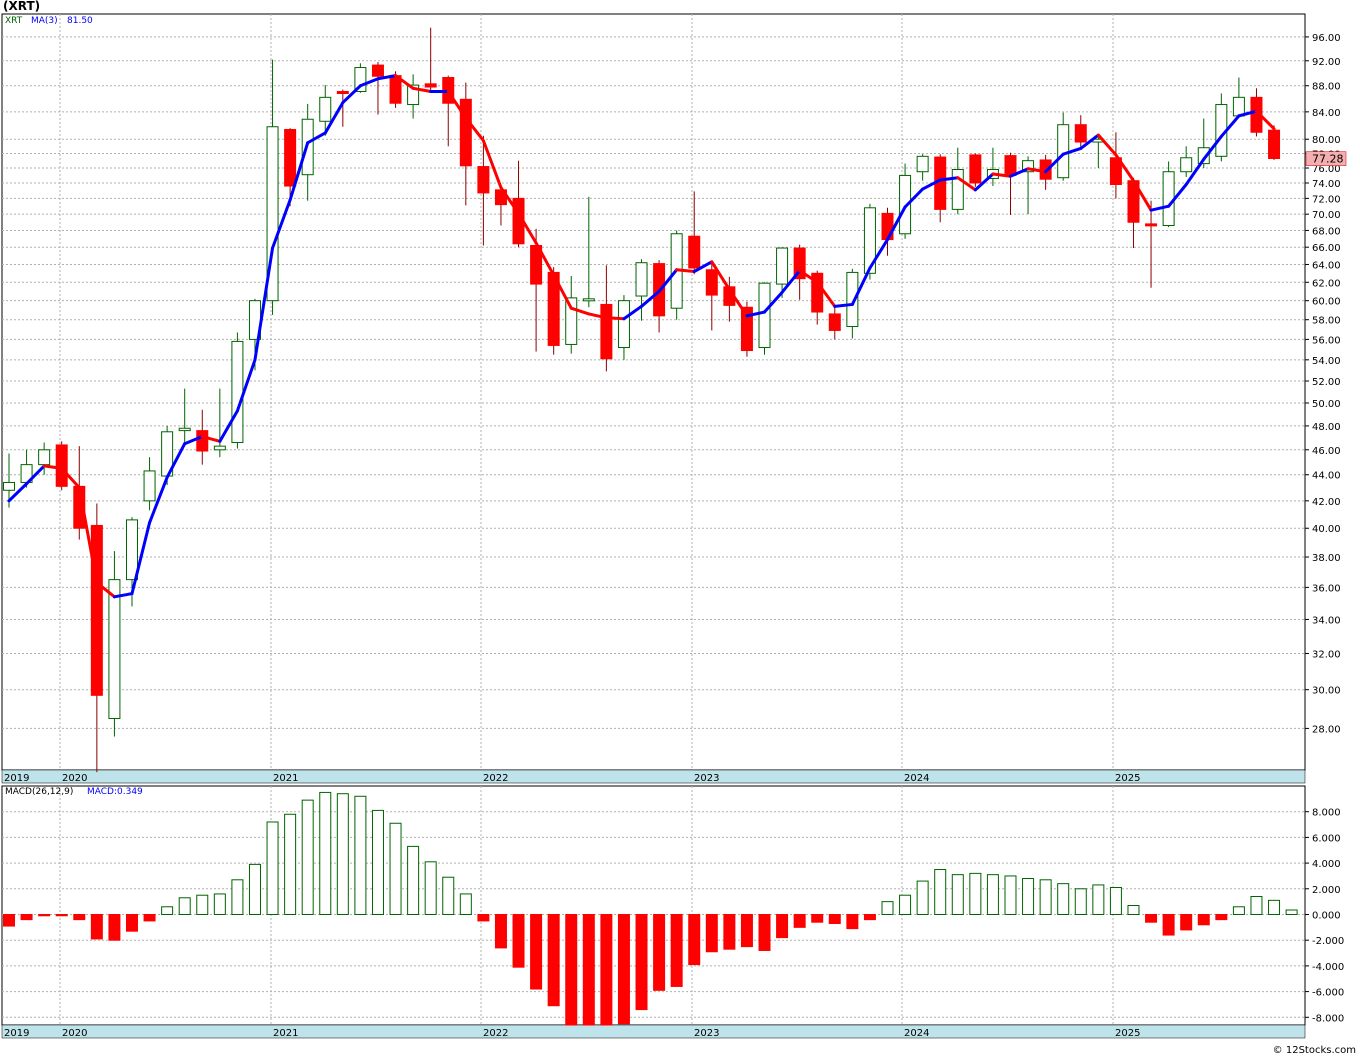 Image resolution: width=1360 pixels, height=1056 pixels. I want to click on y-tick-label: 32.00, so click(1326, 654).